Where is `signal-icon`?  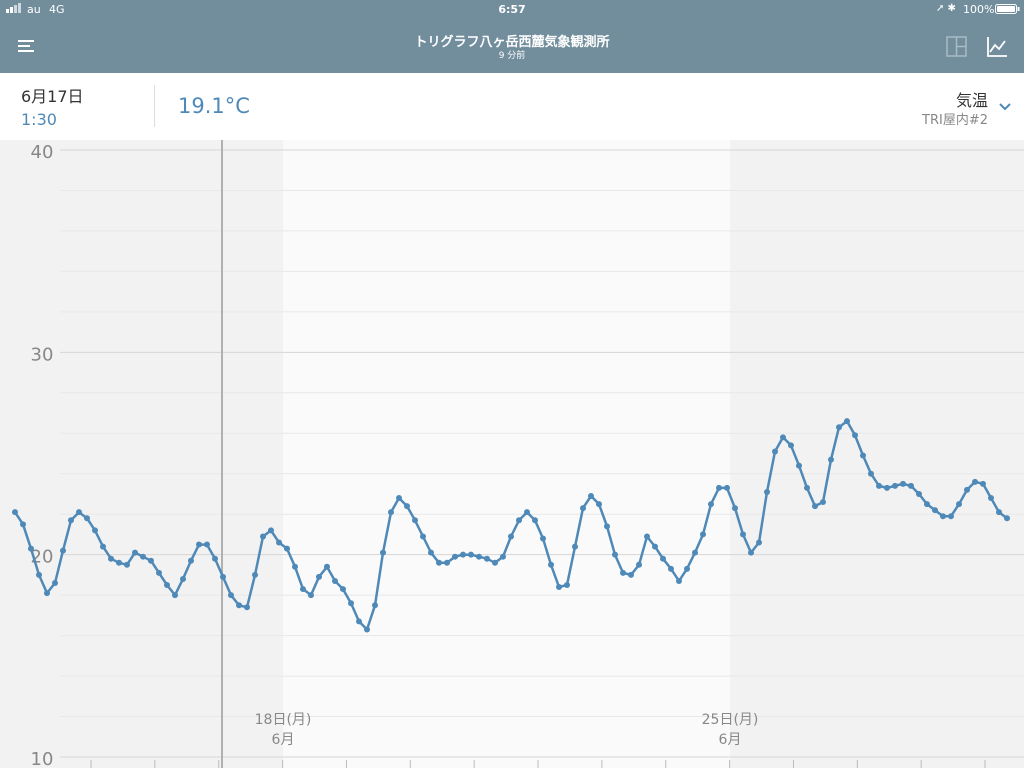 signal-icon is located at coordinates (13, 8).